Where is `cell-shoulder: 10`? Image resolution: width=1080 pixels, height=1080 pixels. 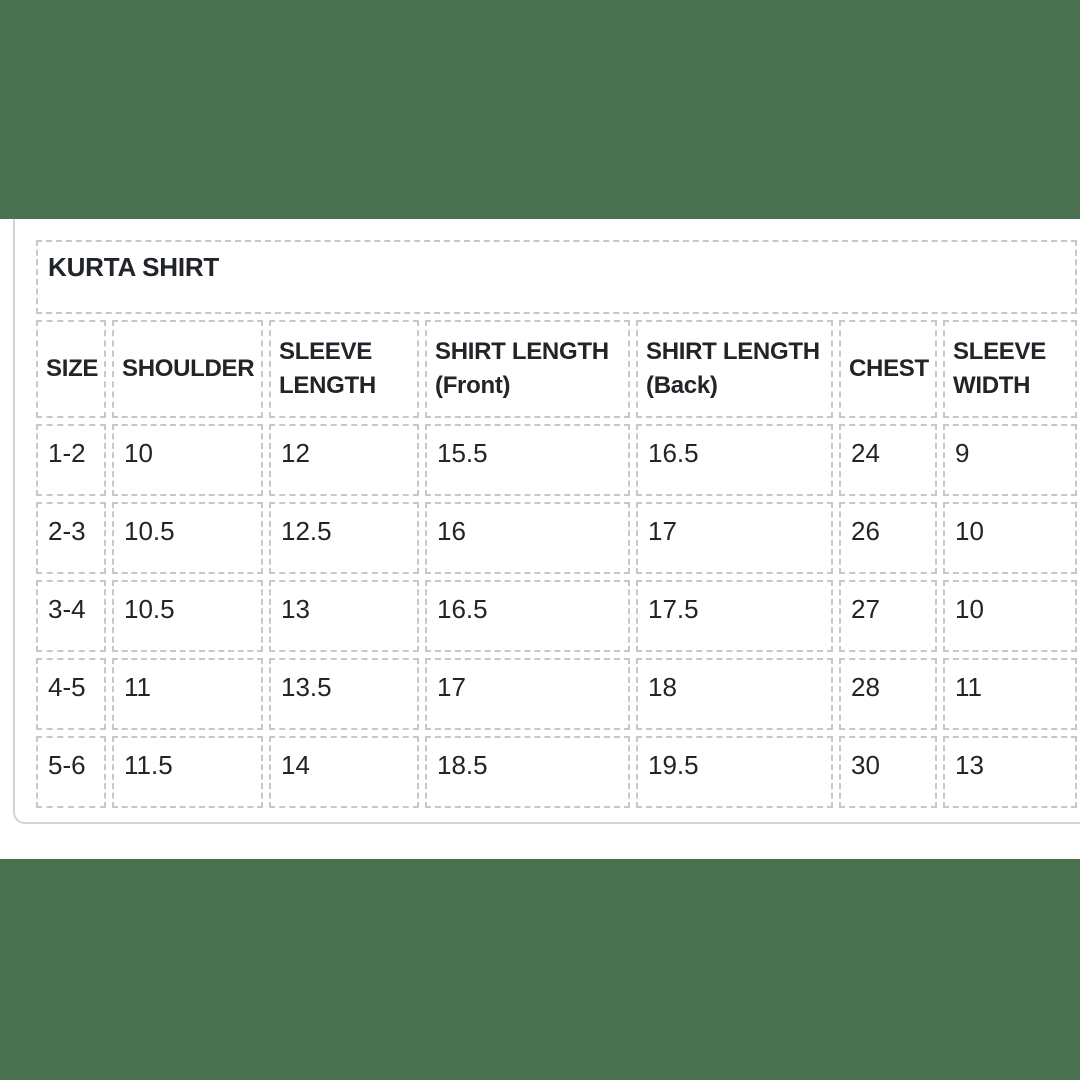 cell-shoulder: 10 is located at coordinates (187, 460).